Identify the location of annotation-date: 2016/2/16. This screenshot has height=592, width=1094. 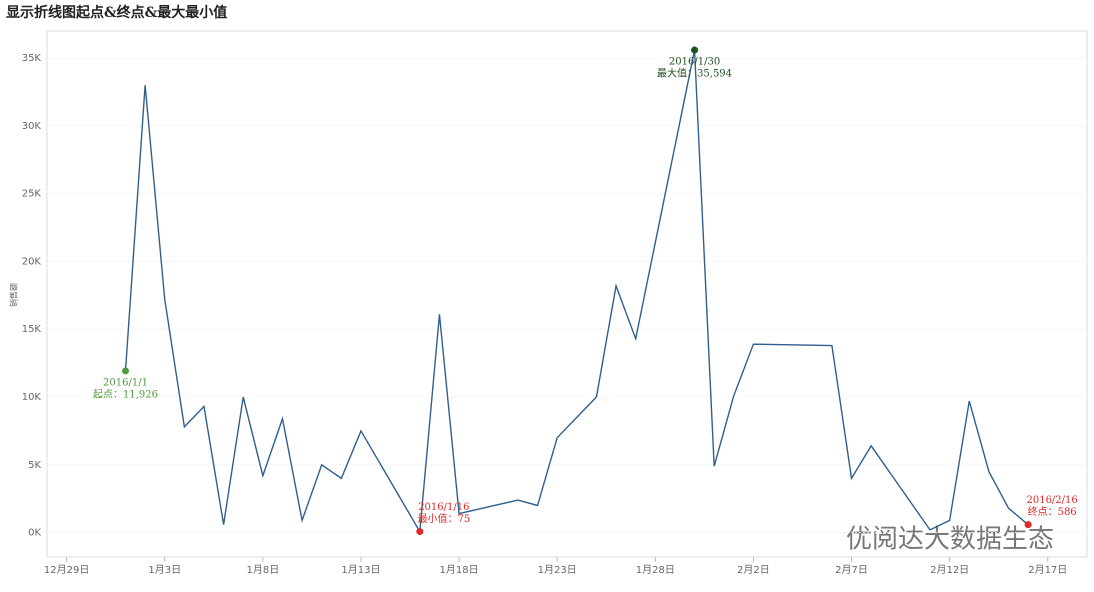
(1051, 500).